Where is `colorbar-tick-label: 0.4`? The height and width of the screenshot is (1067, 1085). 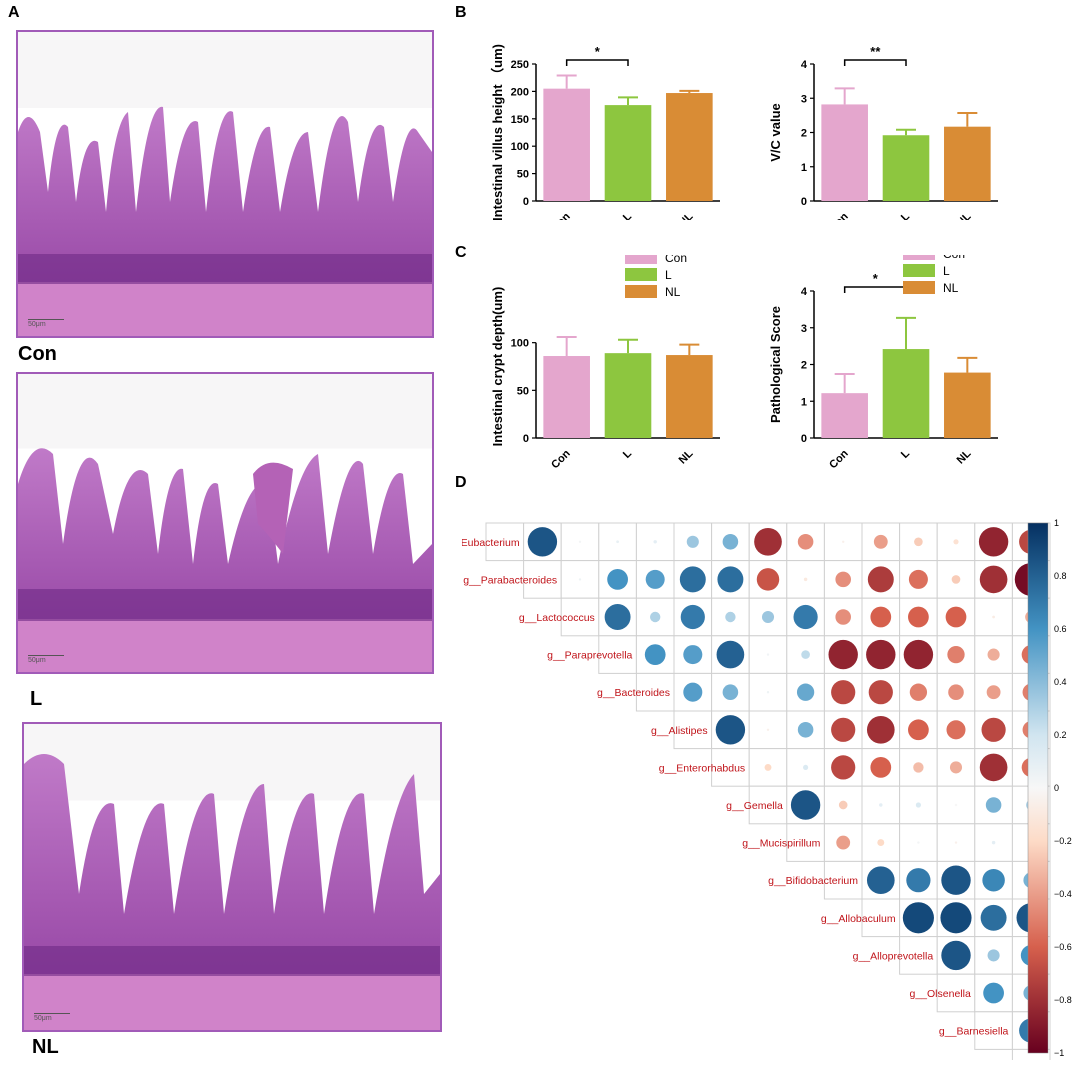
colorbar-tick-label: 0.4 is located at coordinates (1060, 682).